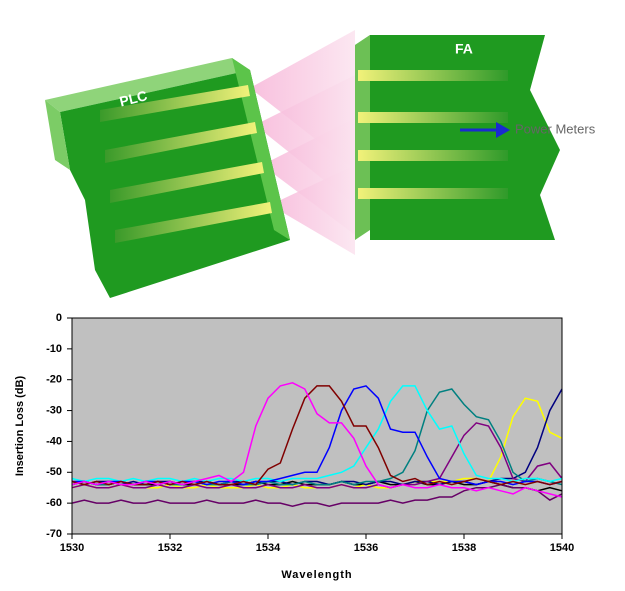  I want to click on x-tick-label: 1540, so click(562, 548).